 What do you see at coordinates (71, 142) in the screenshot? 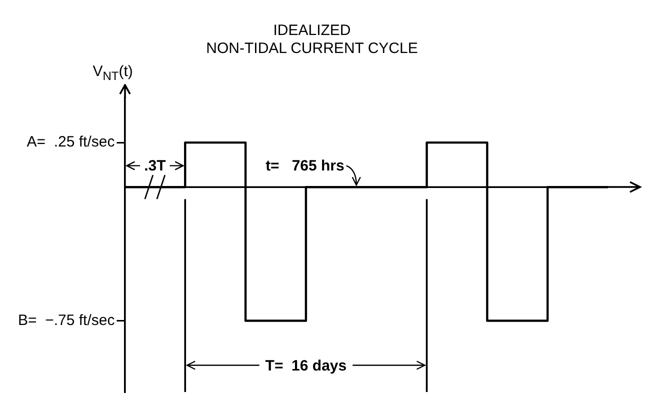
I see `y-tick-label: A= .25 ft/sec` at bounding box center [71, 142].